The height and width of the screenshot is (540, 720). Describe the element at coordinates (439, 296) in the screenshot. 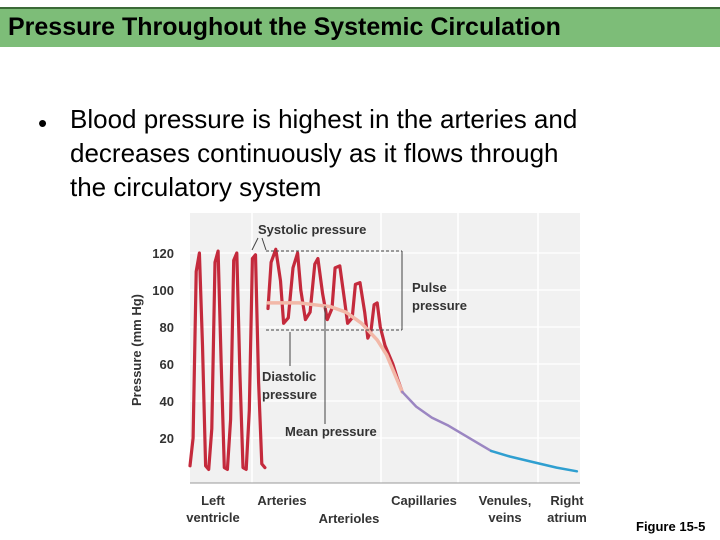

I see `annotation-pulse-pressure: Pulse pressure` at that location.